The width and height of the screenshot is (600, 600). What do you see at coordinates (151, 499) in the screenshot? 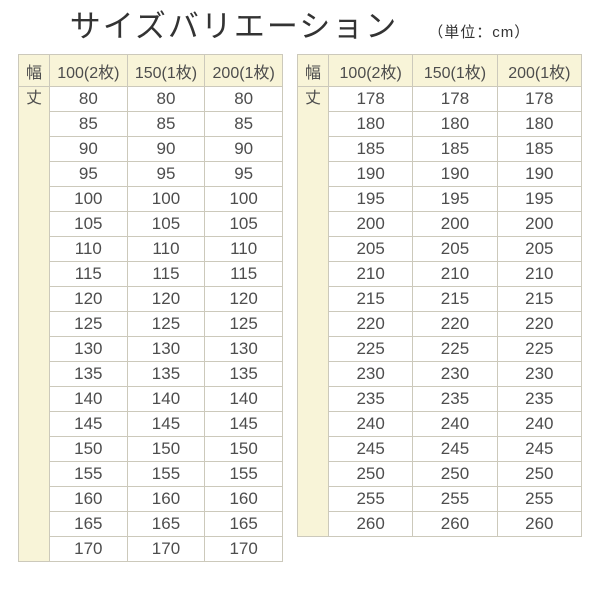
I see `table-row: 160 160 160` at bounding box center [151, 499].